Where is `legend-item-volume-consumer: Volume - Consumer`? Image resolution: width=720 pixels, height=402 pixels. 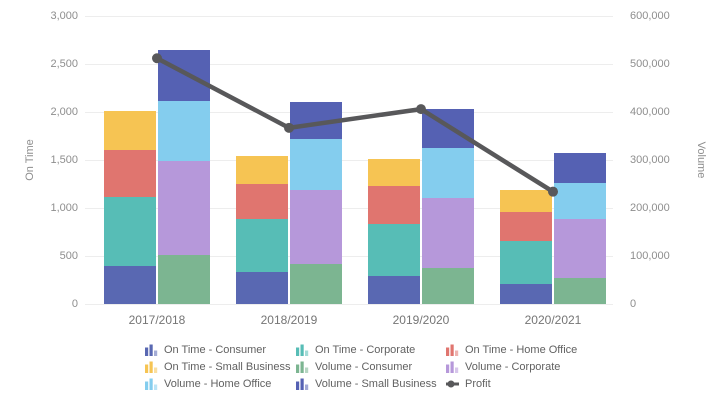 legend-item-volume-consumer: Volume - Consumer is located at coordinates (371, 366).